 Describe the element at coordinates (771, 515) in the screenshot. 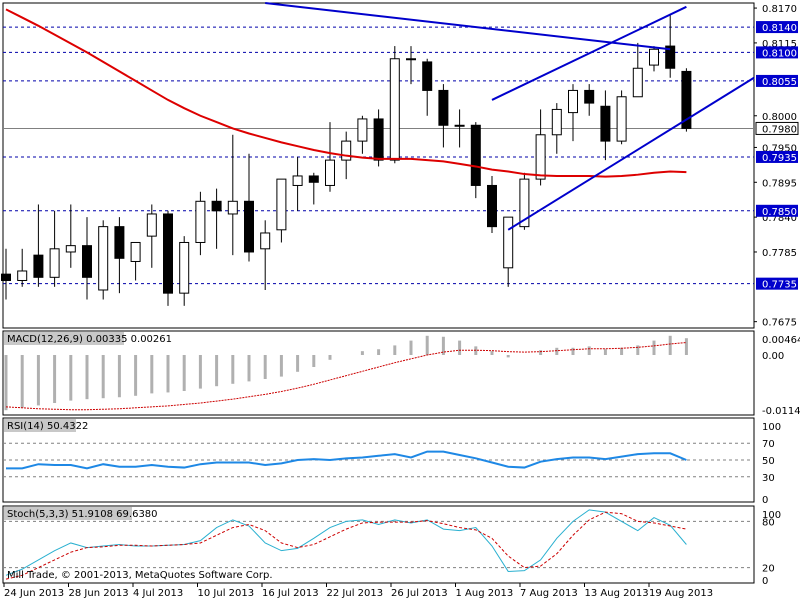

I see `stoch-tick-label: 100` at that location.